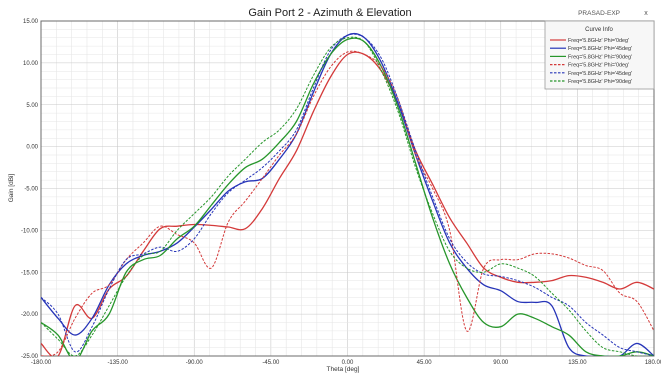 This screenshot has height=374, width=661. I want to click on brand-label: PRASAD-EXP, so click(599, 13).